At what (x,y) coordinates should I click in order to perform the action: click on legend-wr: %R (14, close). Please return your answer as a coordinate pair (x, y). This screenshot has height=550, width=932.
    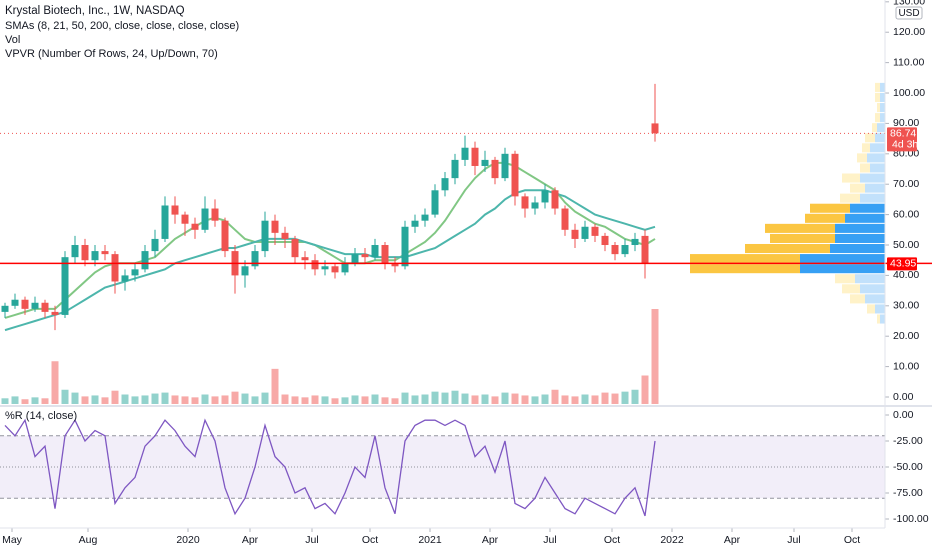
    Looking at the image, I should click on (41, 416).